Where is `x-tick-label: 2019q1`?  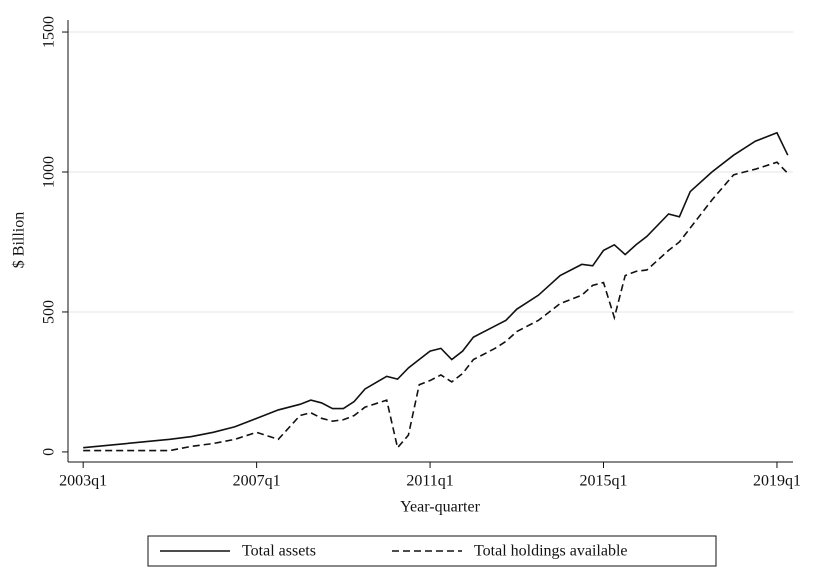
x-tick-label: 2019q1 is located at coordinates (777, 481).